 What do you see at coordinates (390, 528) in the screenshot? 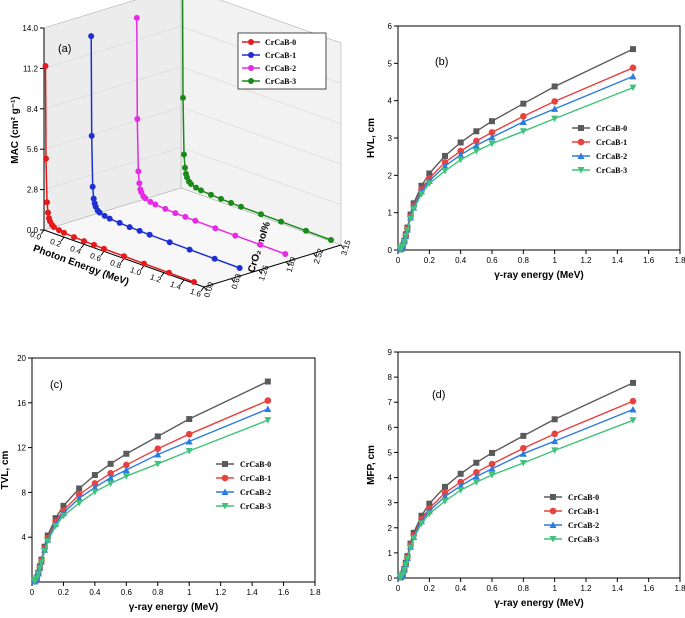
I see `y-tick-label: 2` at bounding box center [390, 528].